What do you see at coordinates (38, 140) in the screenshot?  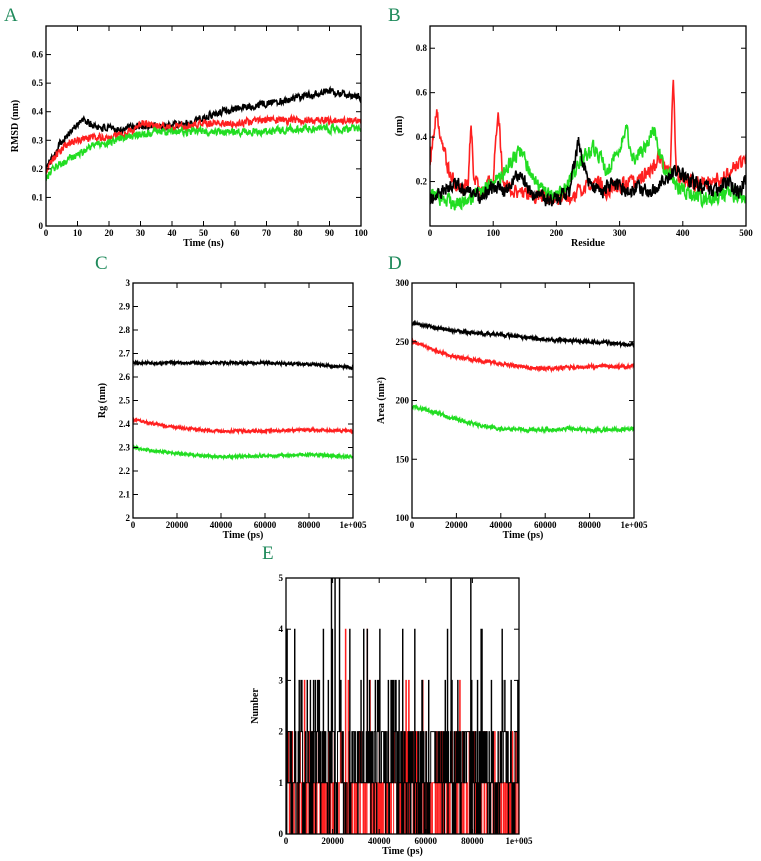 I see `y-tick-label: 0.3` at bounding box center [38, 140].